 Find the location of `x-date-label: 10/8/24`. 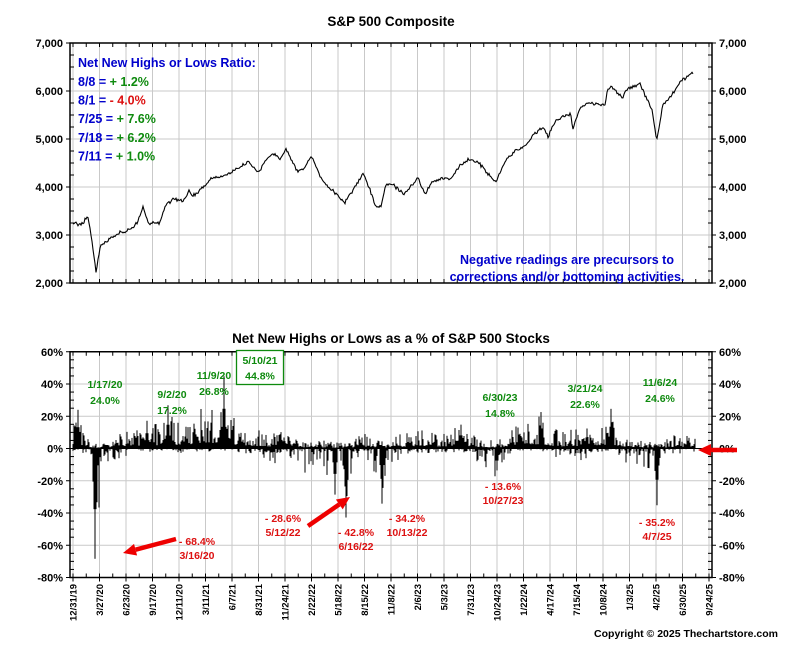

x-date-label: 10/8/24 is located at coordinates (604, 599).